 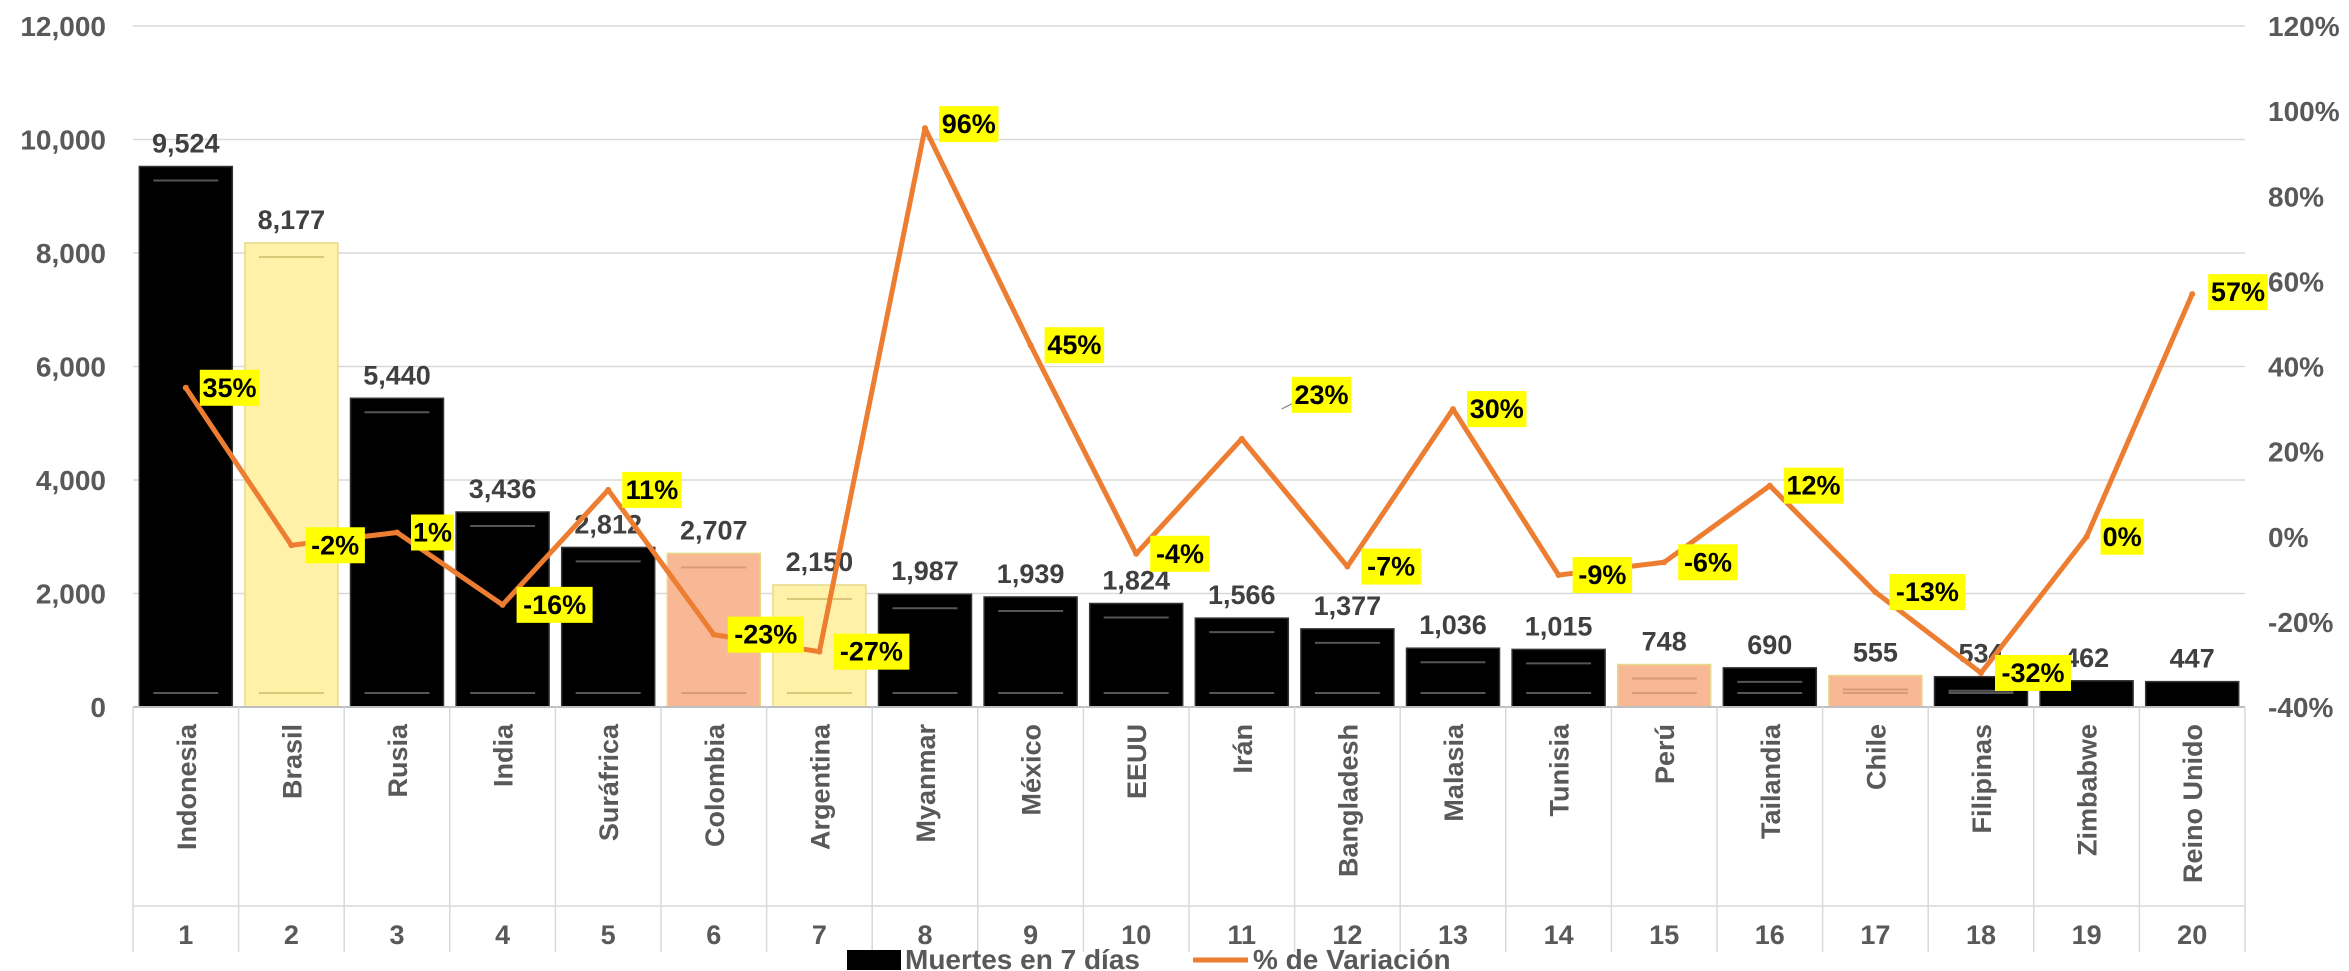 I want to click on left-tick-label: 6,000, so click(x=71, y=367).